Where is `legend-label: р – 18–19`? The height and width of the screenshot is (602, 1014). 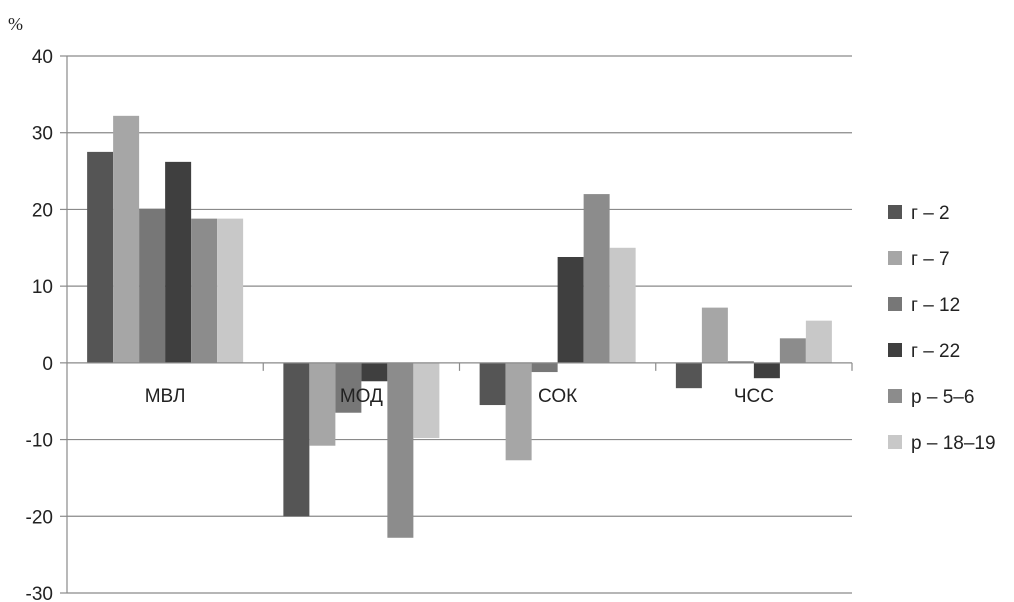 legend-label: р – 18–19 is located at coordinates (953, 443).